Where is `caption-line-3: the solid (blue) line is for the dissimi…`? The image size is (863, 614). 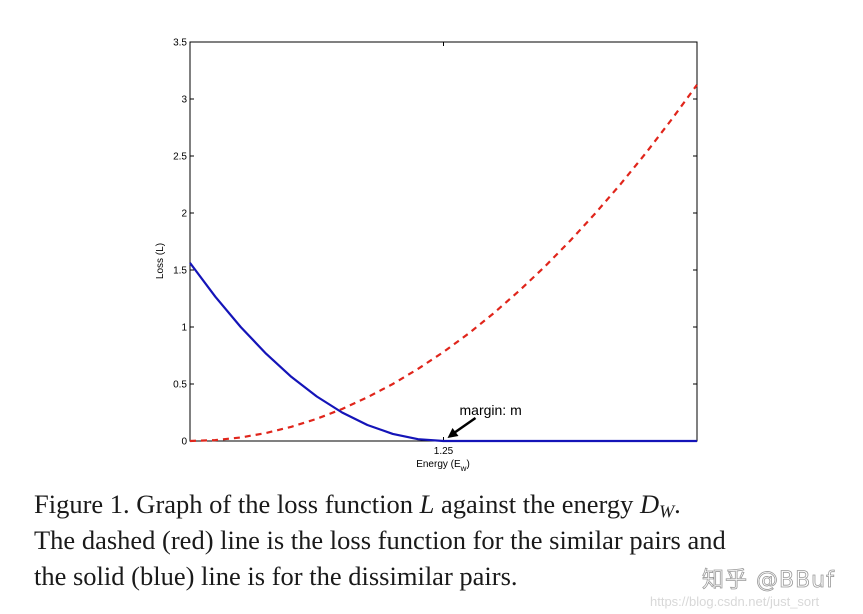
caption-line-3: the solid (blue) line is for the dissimi… is located at coordinates (276, 576).